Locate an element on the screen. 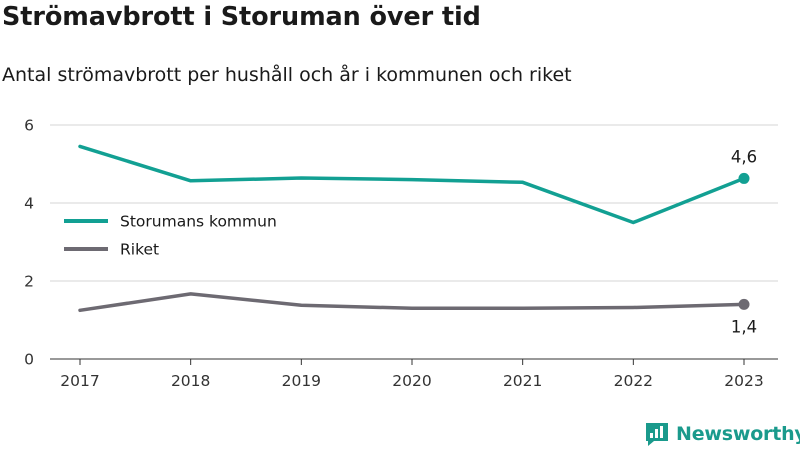  brand-name: Newsworthy is located at coordinates (738, 434).